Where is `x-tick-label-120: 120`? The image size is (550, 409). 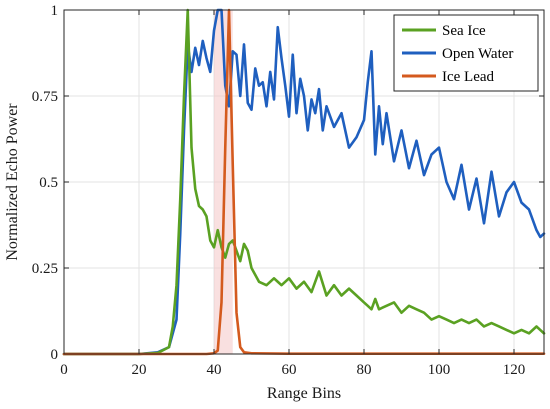
x-tick-label-120: 120 is located at coordinates (514, 370).